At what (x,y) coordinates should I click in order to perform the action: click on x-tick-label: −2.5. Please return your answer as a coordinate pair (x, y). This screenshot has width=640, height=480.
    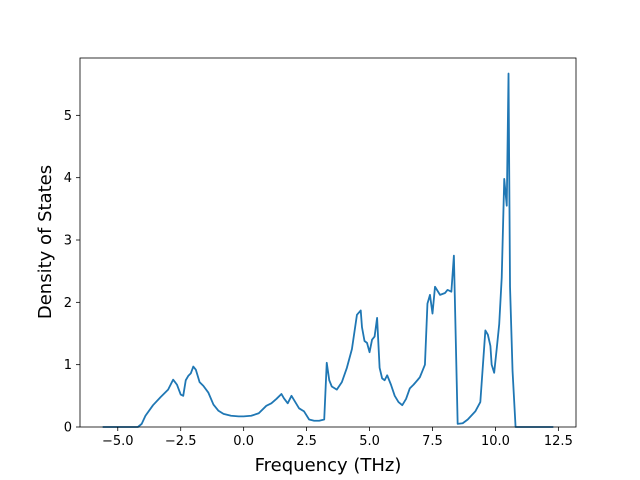
    Looking at the image, I should click on (181, 441).